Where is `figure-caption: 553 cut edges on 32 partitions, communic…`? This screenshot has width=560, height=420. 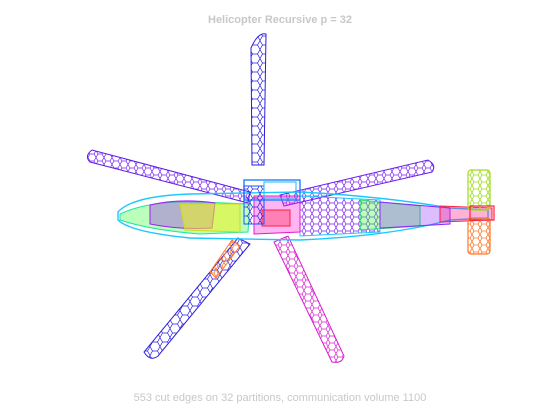
figure-caption: 553 cut edges on 32 partitions, communic… is located at coordinates (280, 398).